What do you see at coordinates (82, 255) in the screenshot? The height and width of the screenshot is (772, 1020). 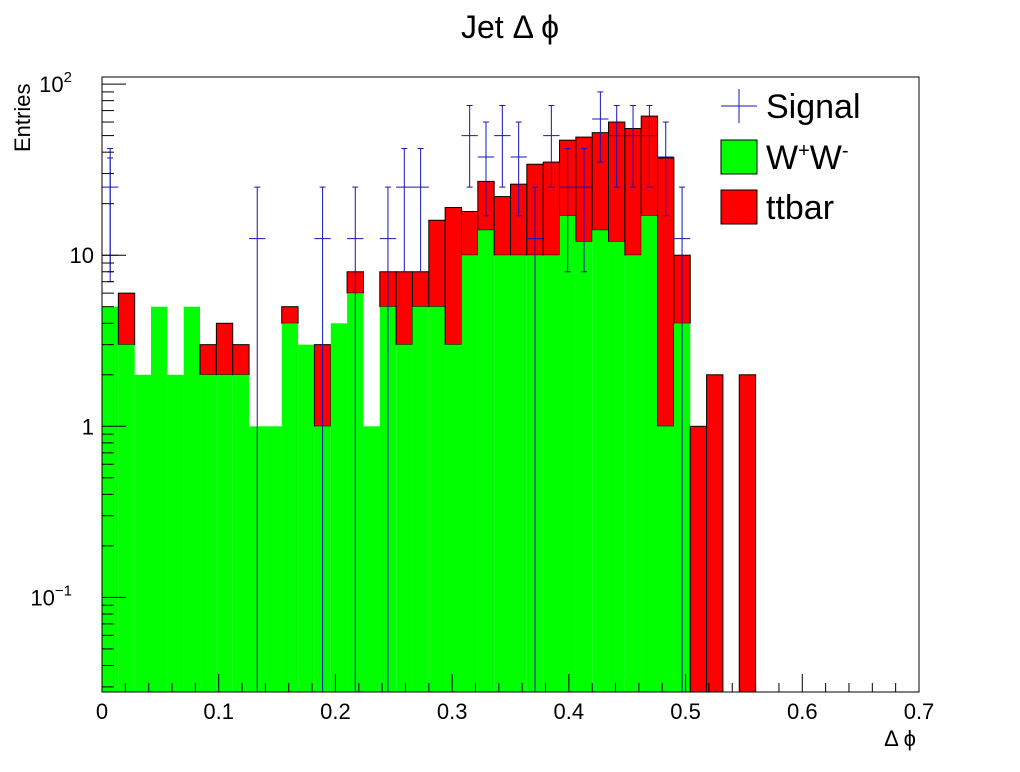 I see `y-tick-label: 10` at bounding box center [82, 255].